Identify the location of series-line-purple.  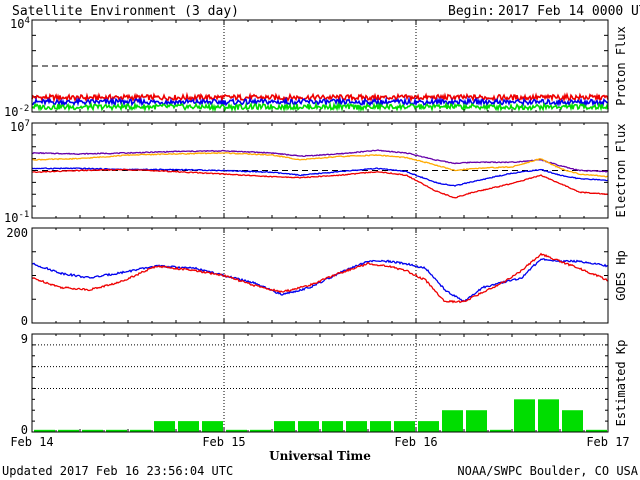
(320, 161).